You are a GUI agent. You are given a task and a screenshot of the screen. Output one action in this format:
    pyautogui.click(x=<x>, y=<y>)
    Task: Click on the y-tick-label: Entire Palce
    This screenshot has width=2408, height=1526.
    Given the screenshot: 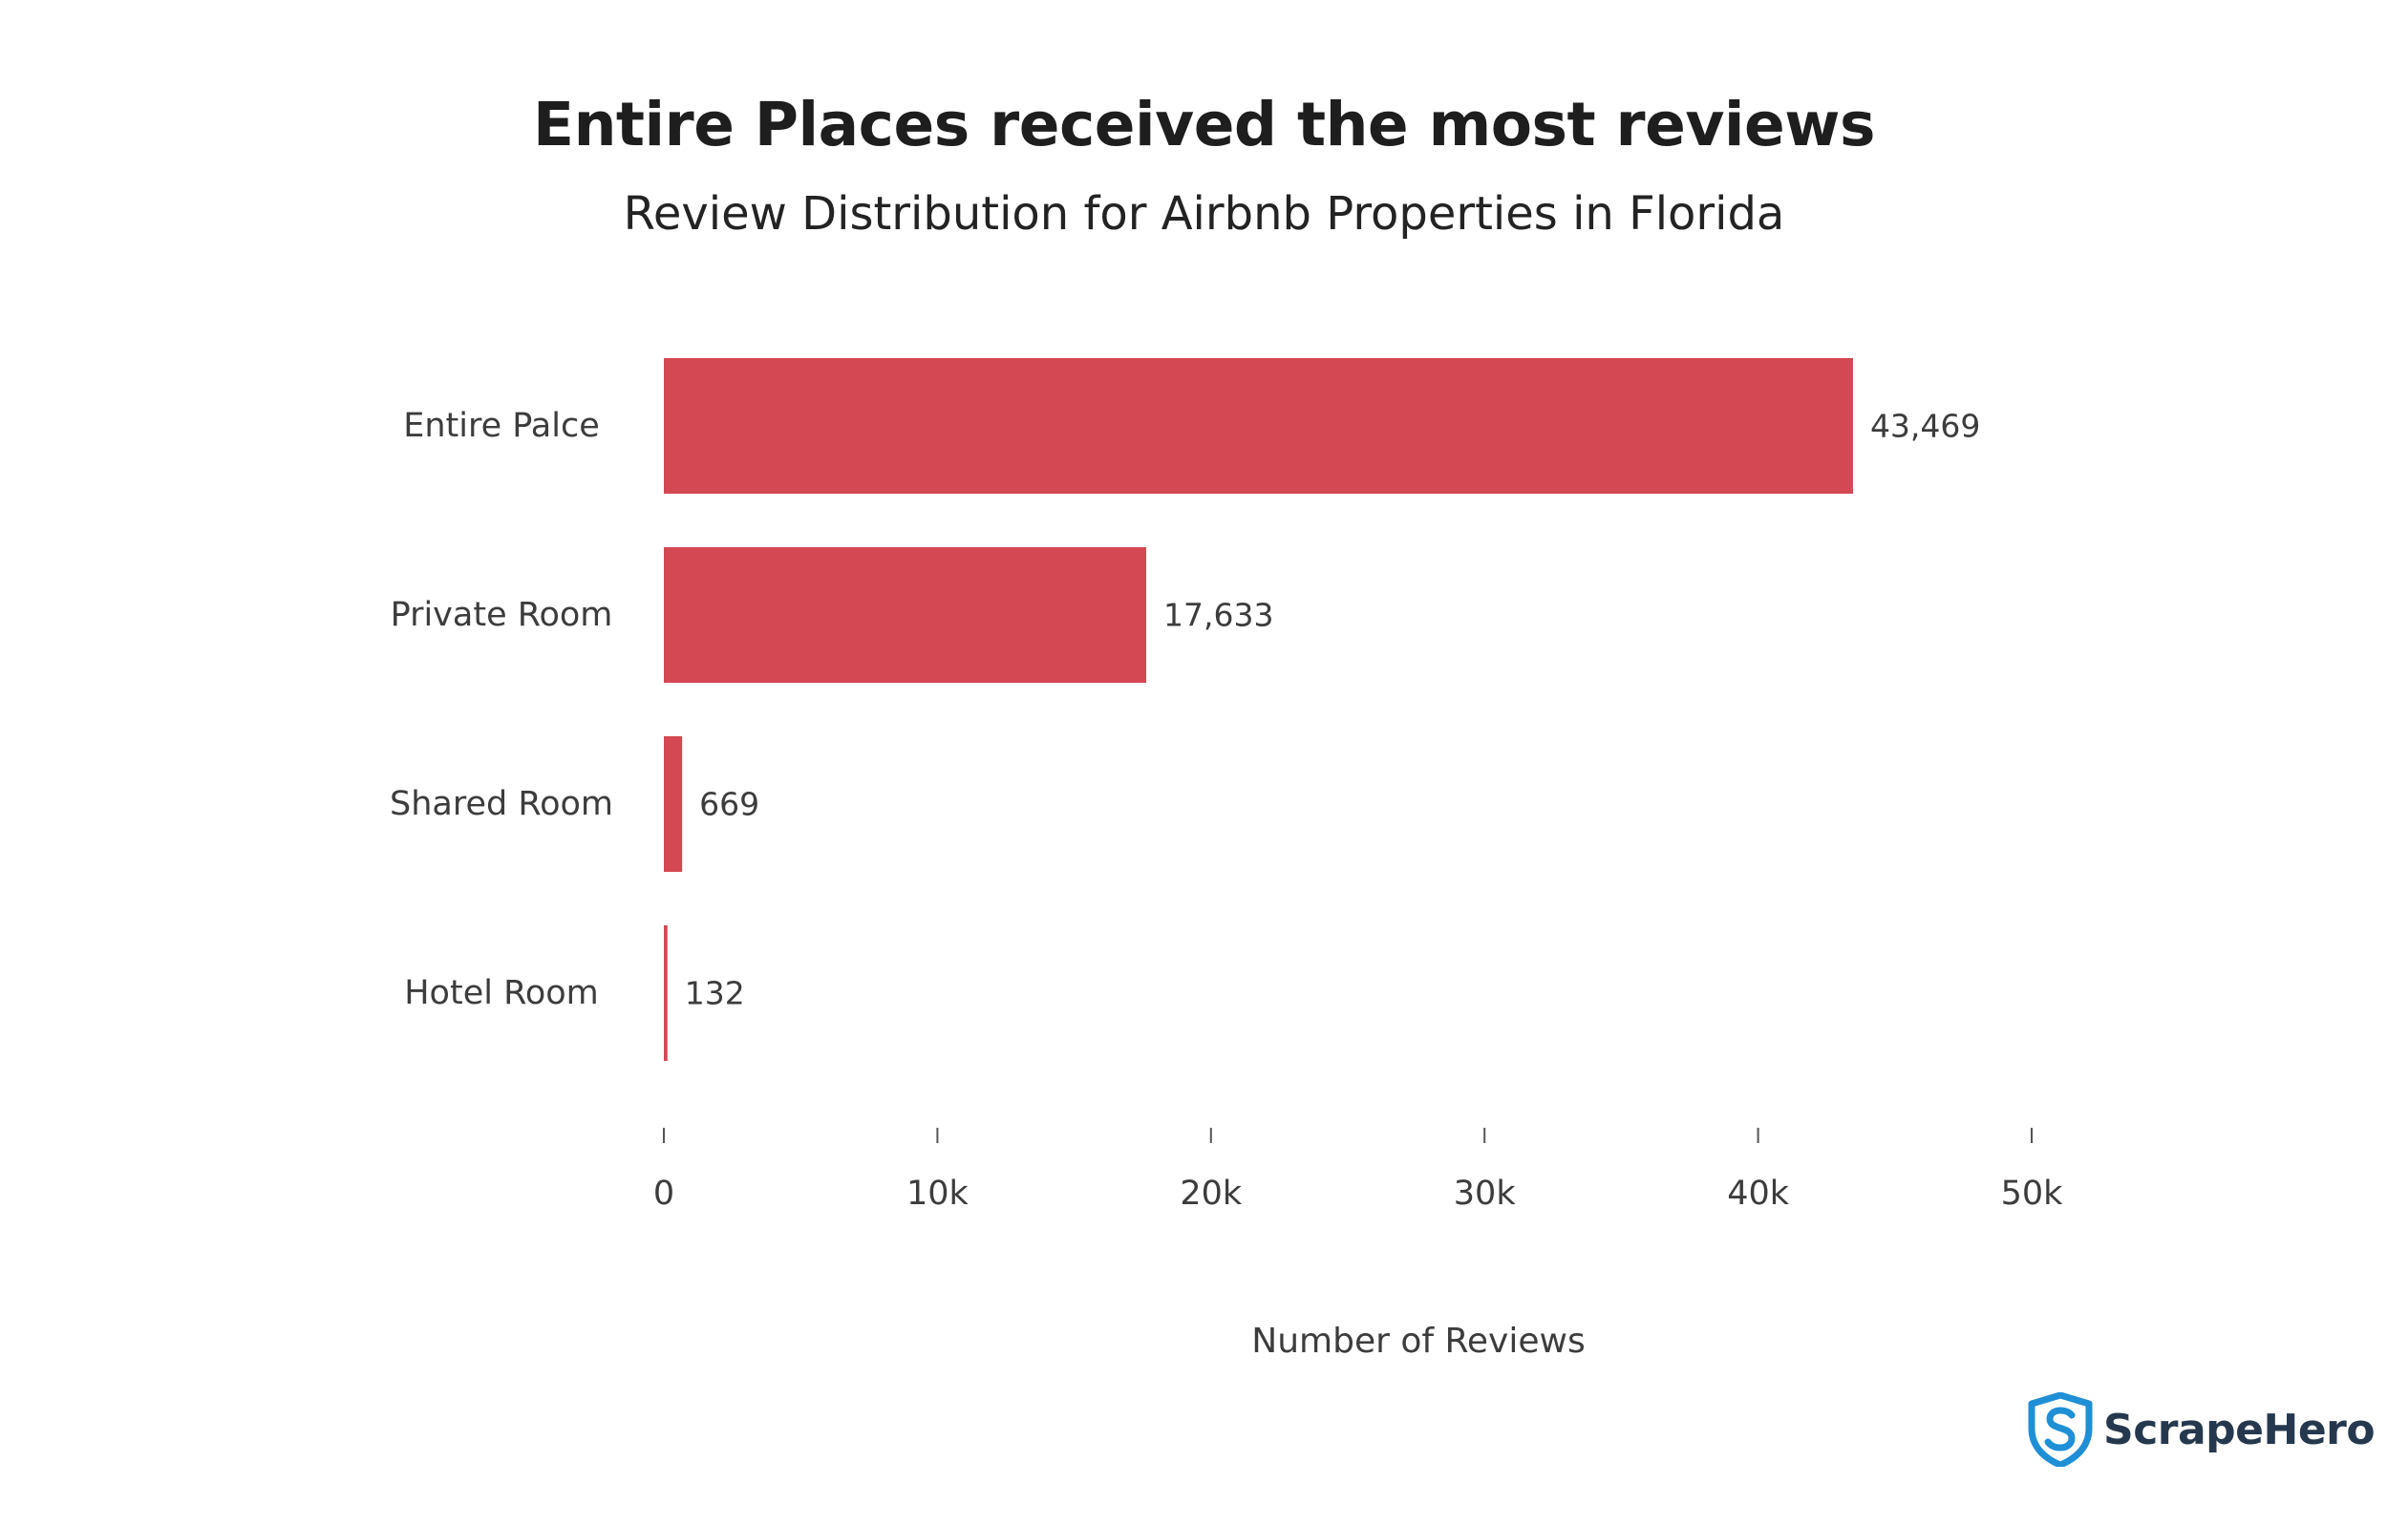 What is the action you would take?
    pyautogui.click(x=501, y=426)
    